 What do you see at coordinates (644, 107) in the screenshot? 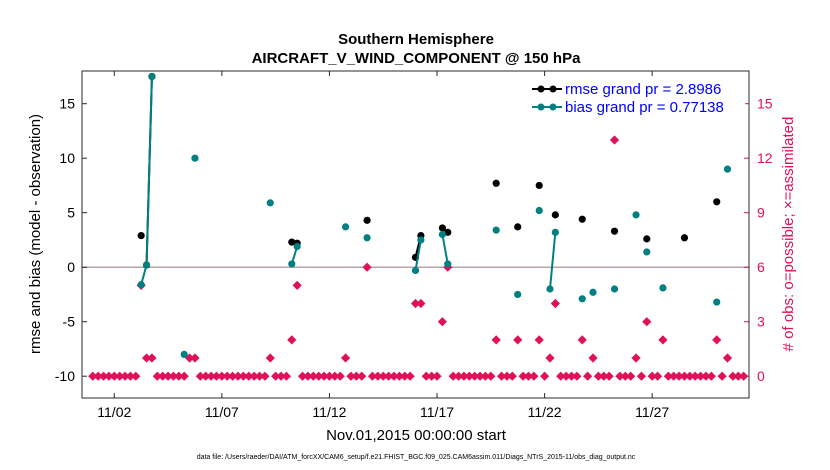
I see `legend-bias-label: bias grand pr = 0.77138` at bounding box center [644, 107].